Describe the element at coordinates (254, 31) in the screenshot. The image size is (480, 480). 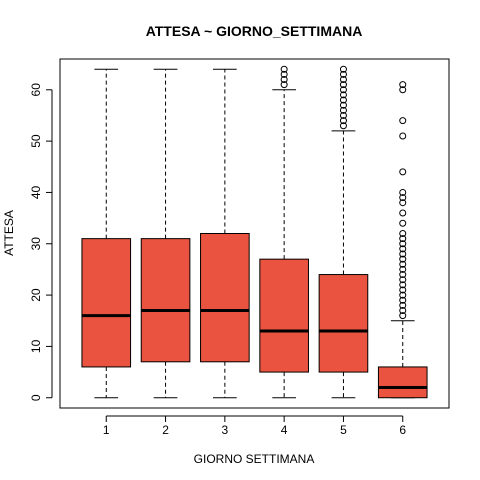
I see `chart-title: ATTESA ~ GIORNO_SETTIMANA` at that location.